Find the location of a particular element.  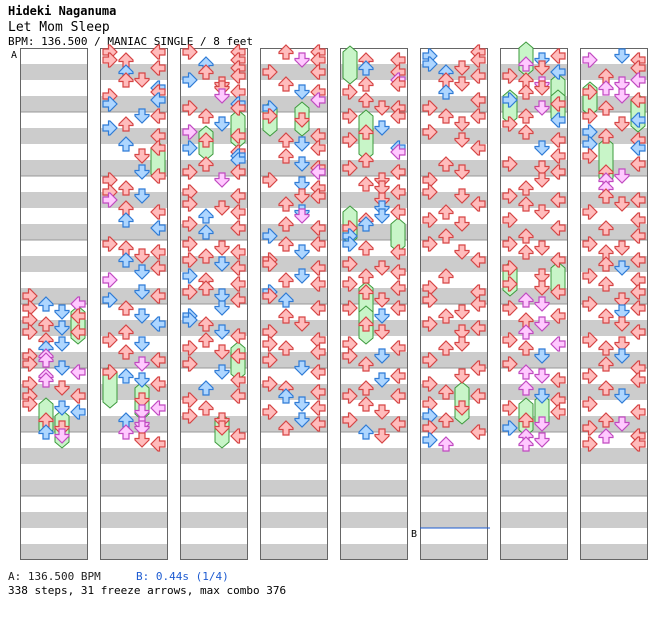

bpm-marker-a: A is located at coordinates (14, 55).